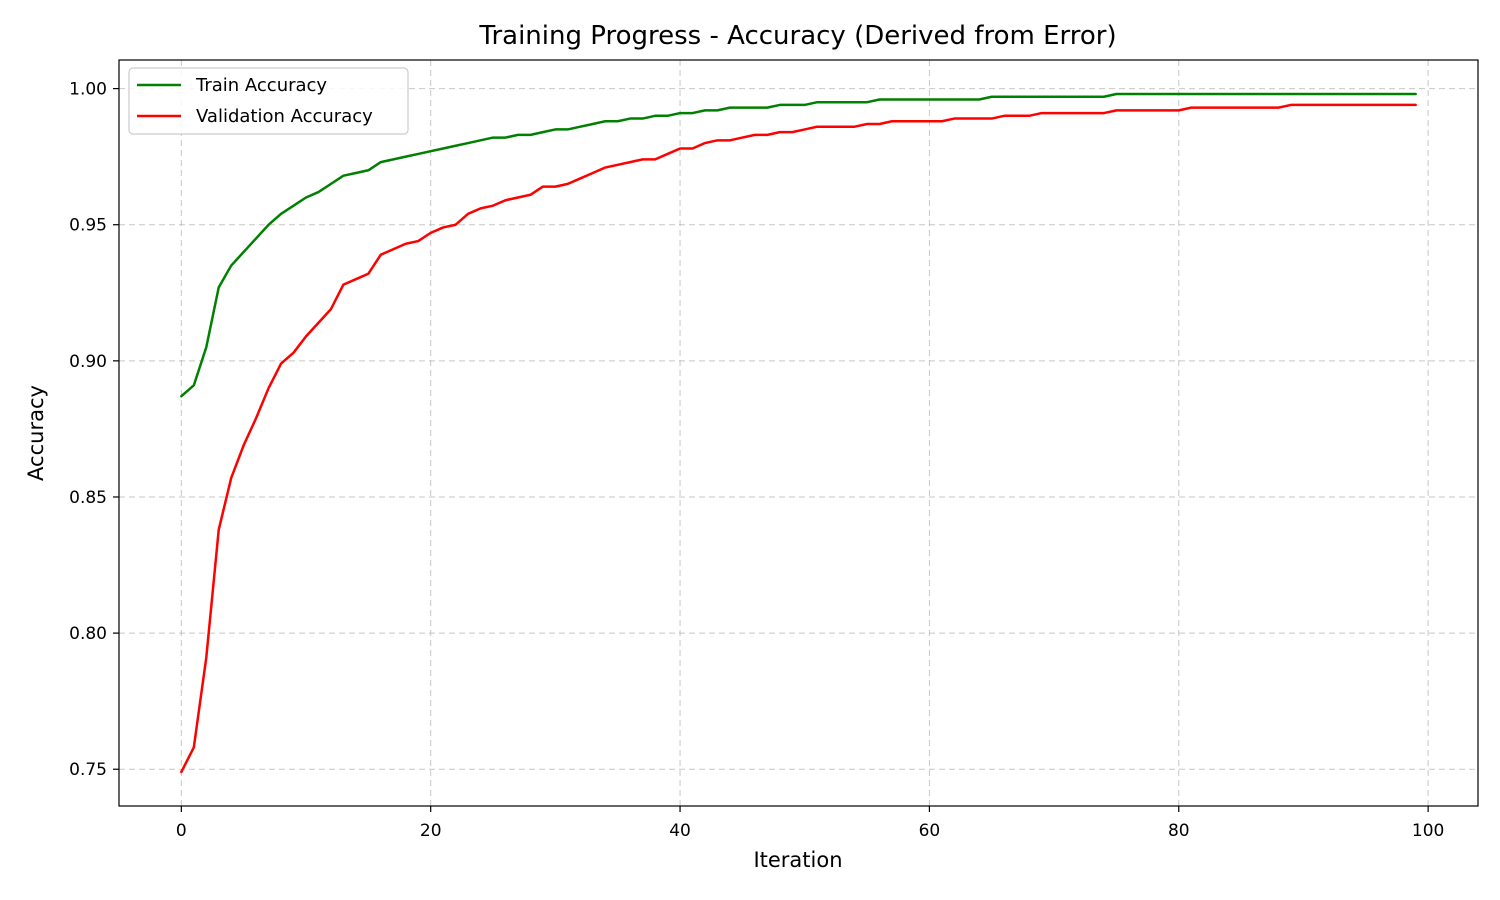 This screenshot has height=900, width=1500. What do you see at coordinates (431, 831) in the screenshot?
I see `x-tick-label: 20` at bounding box center [431, 831].